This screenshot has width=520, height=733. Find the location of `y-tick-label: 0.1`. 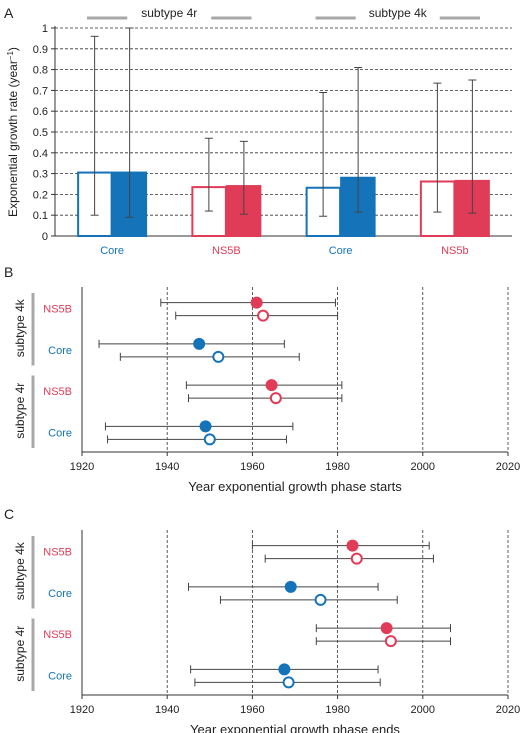

y-tick-label: 0.1 is located at coordinates (40, 216).